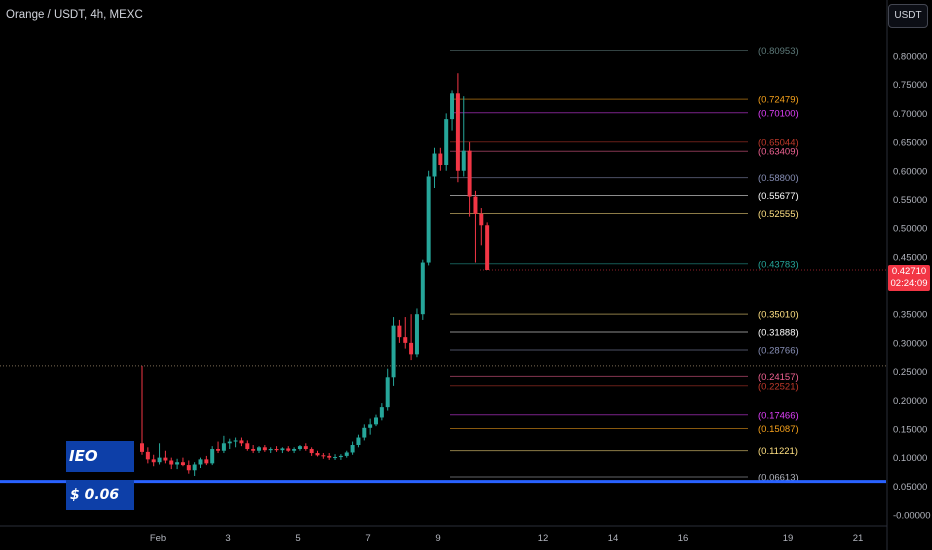 The image size is (932, 550). Describe the element at coordinates (778, 100) in the screenshot. I see `fib-level-label-1: (0.72479)` at that location.